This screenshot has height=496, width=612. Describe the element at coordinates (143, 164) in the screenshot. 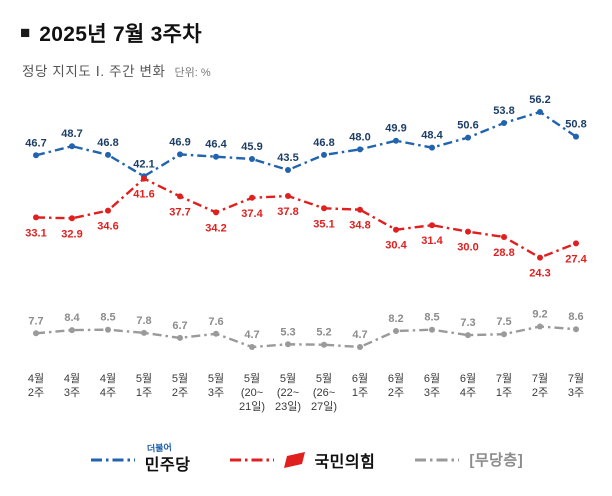

I see `svg-text: 42.1` at that location.